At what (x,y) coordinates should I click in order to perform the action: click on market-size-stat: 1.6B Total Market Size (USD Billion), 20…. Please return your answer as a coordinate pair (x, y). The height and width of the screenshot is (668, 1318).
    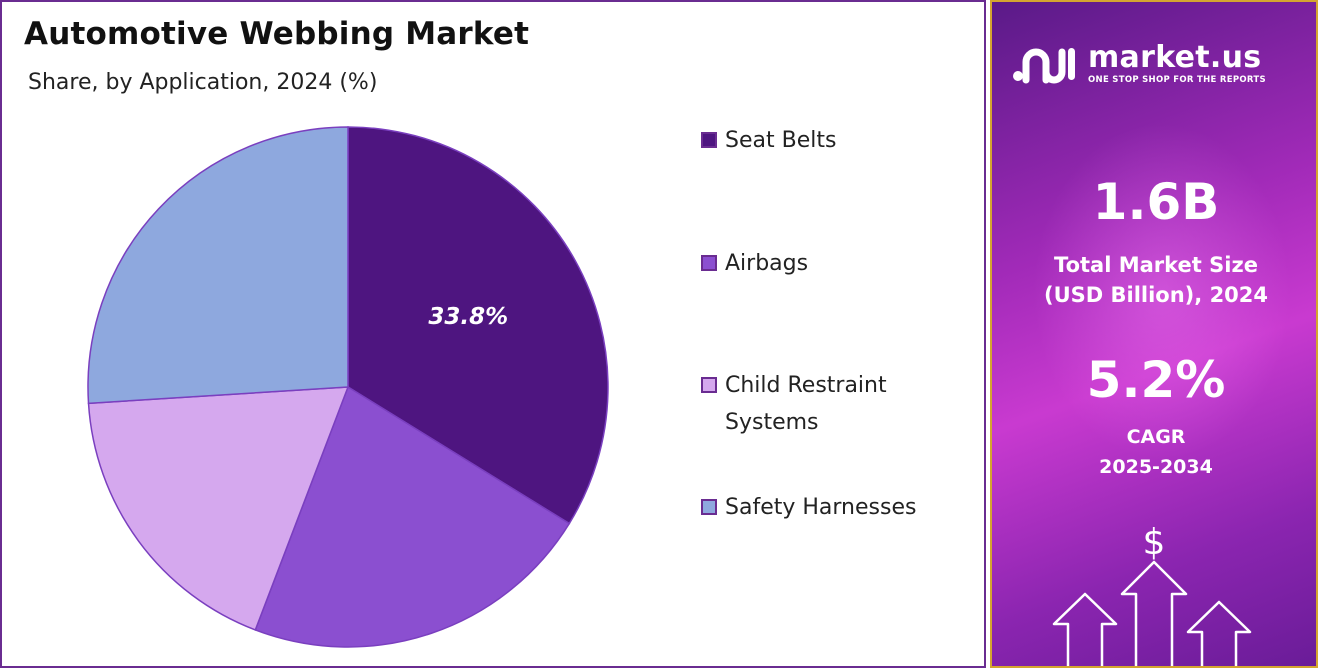
    Looking at the image, I should click on (1154, 241).